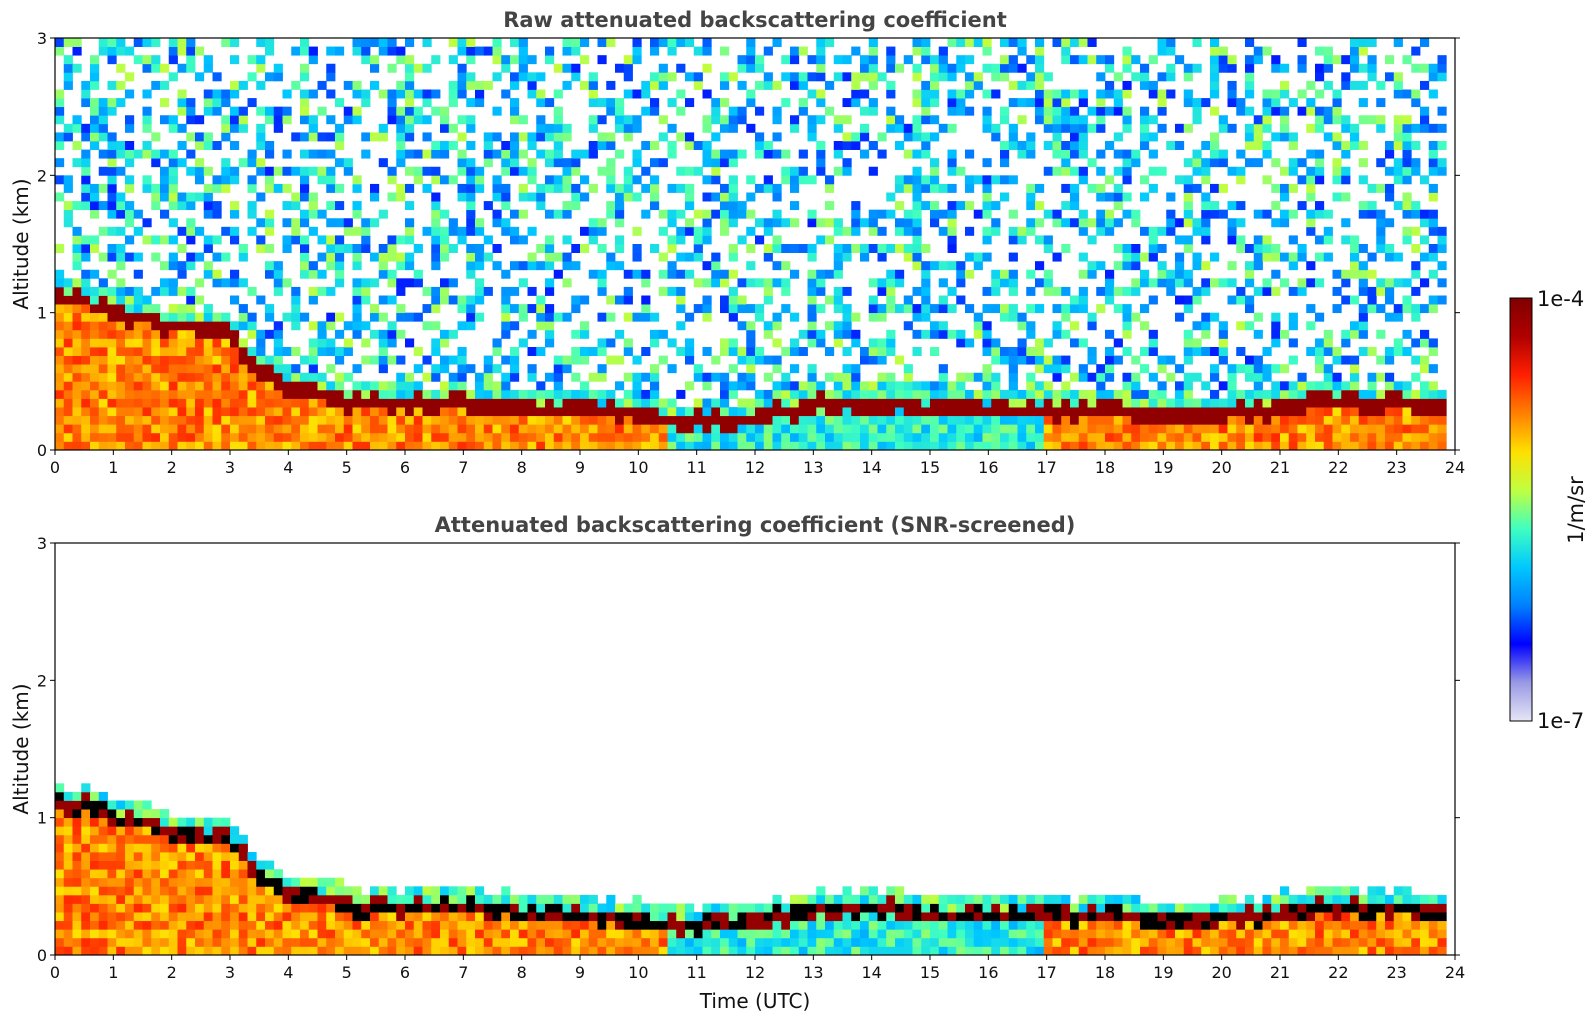  Describe the element at coordinates (1338, 467) in the screenshot. I see `x-tick-label: 22` at that location.